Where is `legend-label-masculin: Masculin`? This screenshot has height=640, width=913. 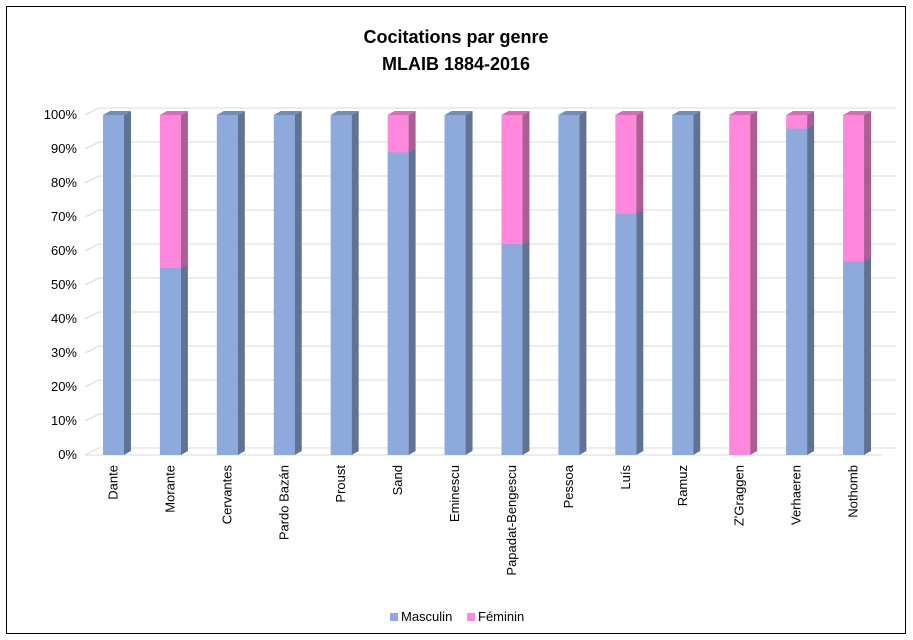 legend-label-masculin: Masculin is located at coordinates (426, 616).